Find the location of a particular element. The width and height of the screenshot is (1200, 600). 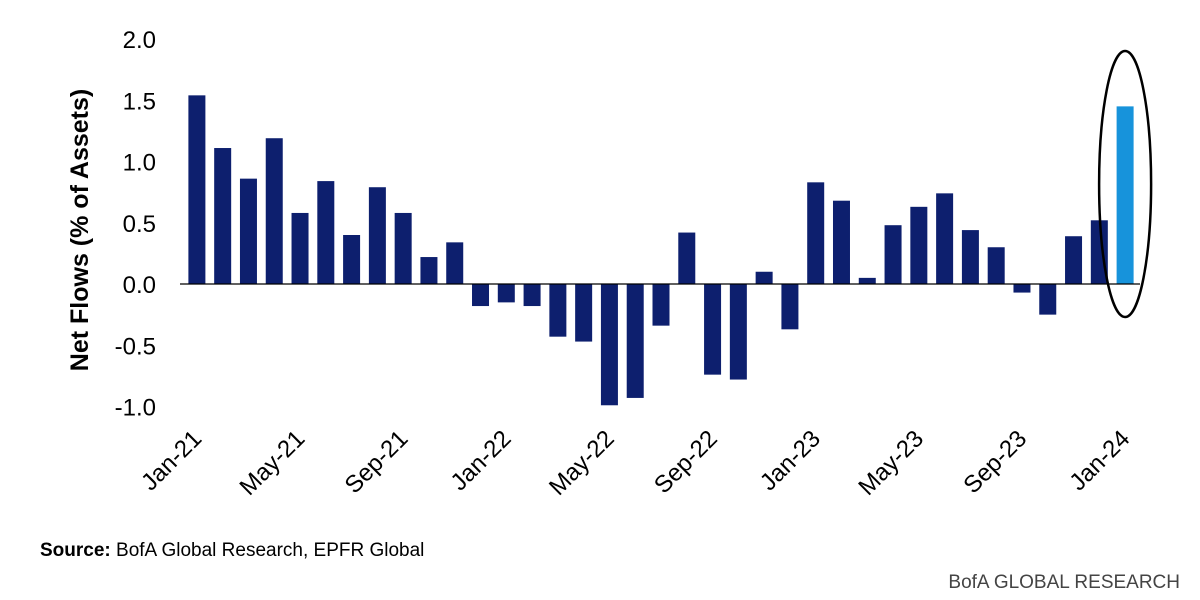

x-tick-label: May-23 is located at coordinates (891, 463).